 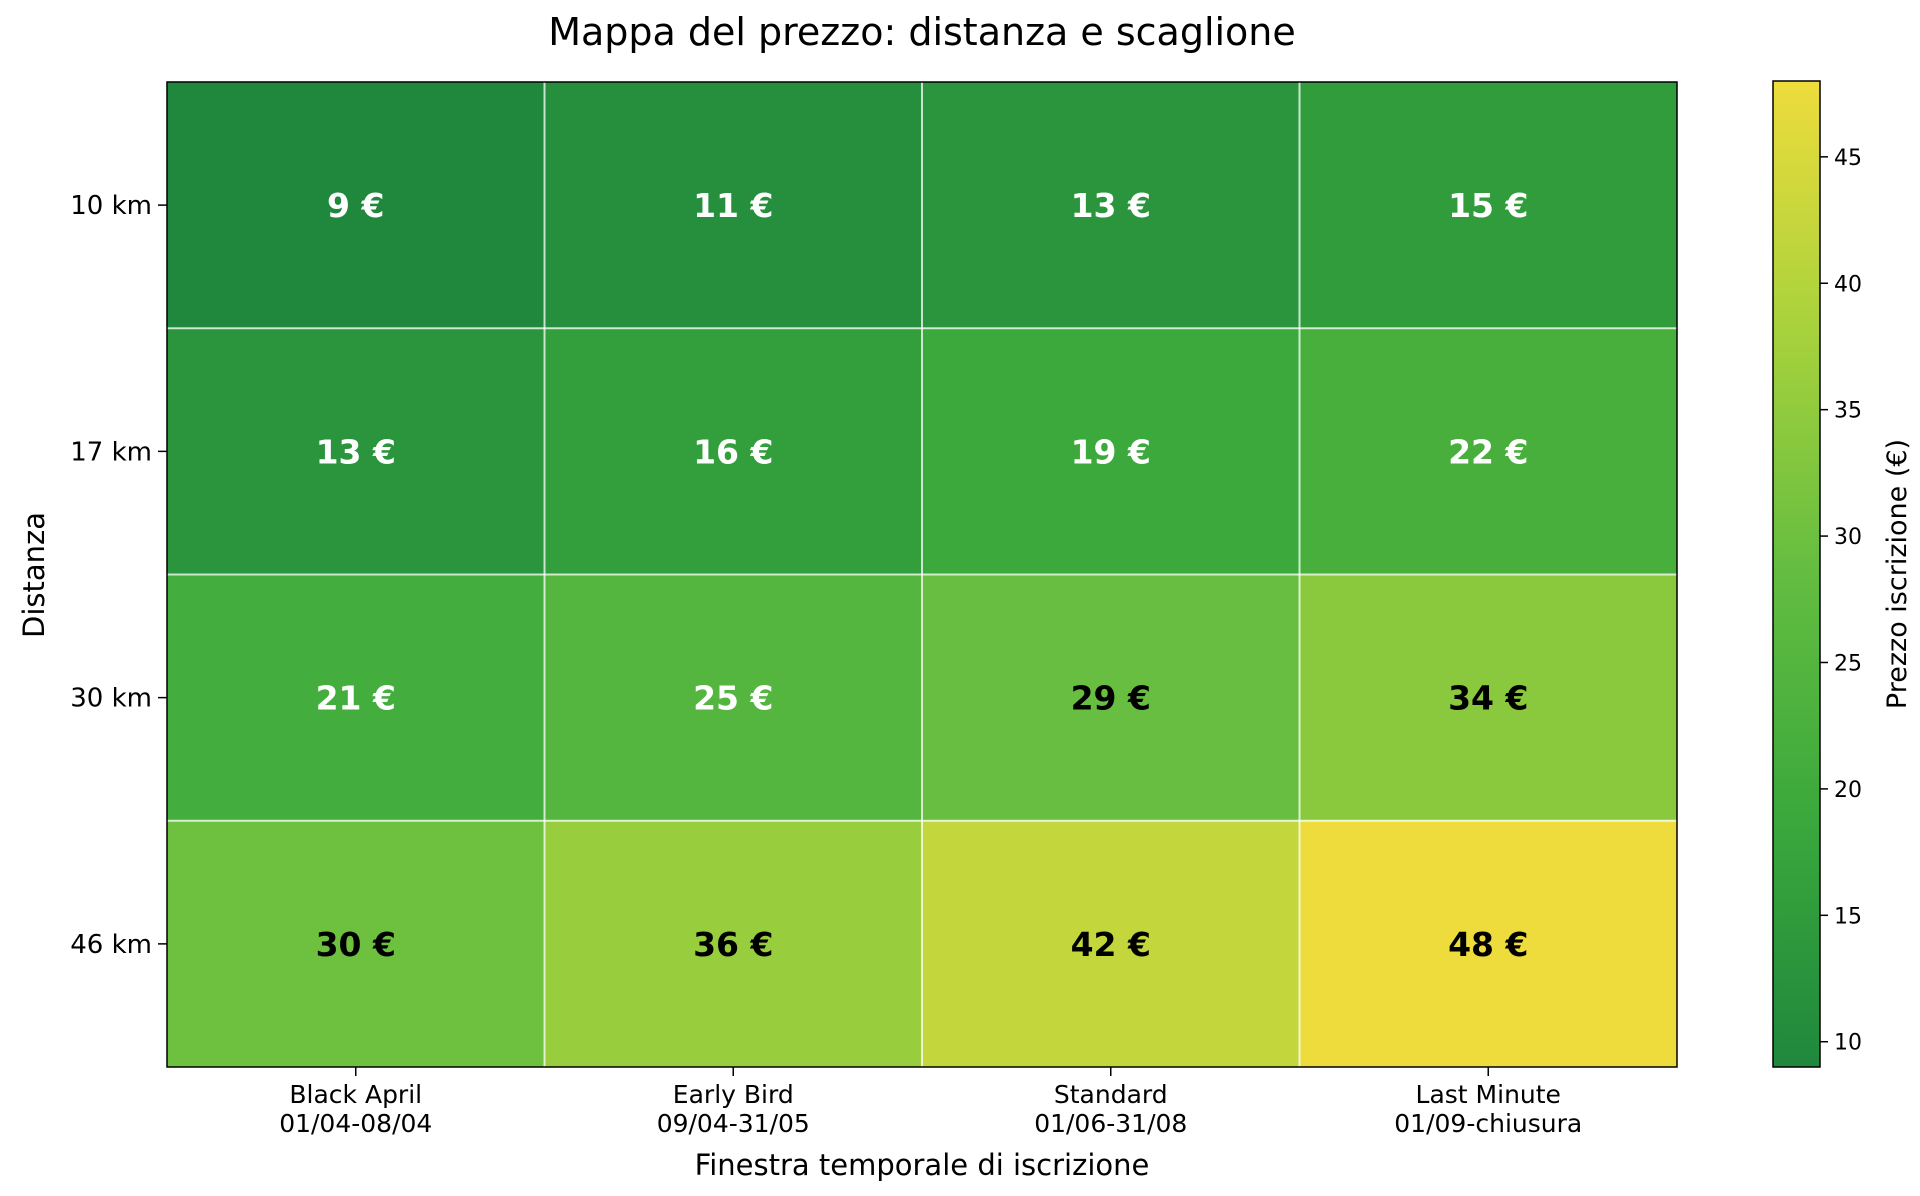 I want to click on x-tick-label: 01/06-31/08, so click(x=1110, y=1123).